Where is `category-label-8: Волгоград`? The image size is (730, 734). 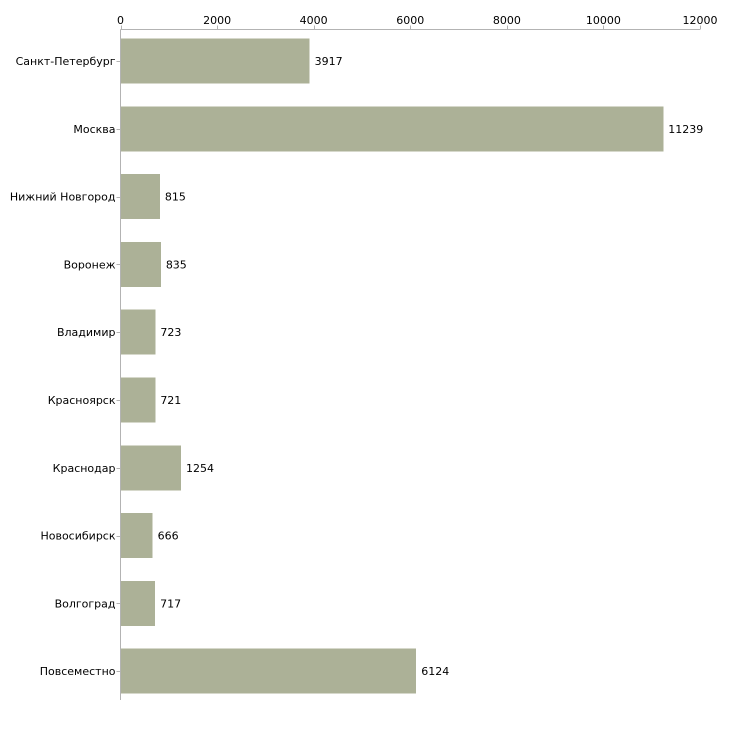
category-label-8: Волгоград is located at coordinates (85, 603).